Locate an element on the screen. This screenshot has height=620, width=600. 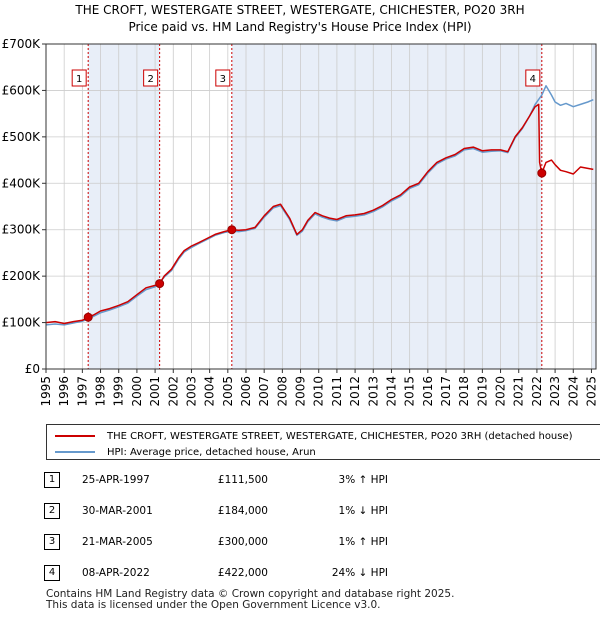
x-tick-label: 2018 is located at coordinates (464, 391).